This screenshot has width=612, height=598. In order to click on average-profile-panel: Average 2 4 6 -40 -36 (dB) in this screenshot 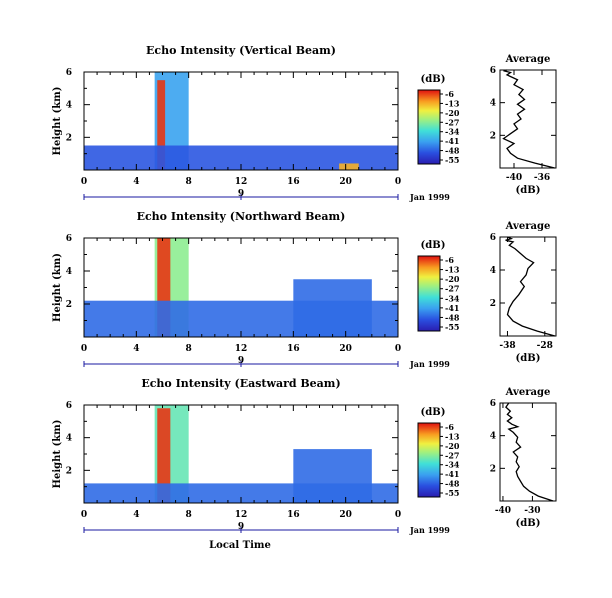, I will do `click(523, 125)`.